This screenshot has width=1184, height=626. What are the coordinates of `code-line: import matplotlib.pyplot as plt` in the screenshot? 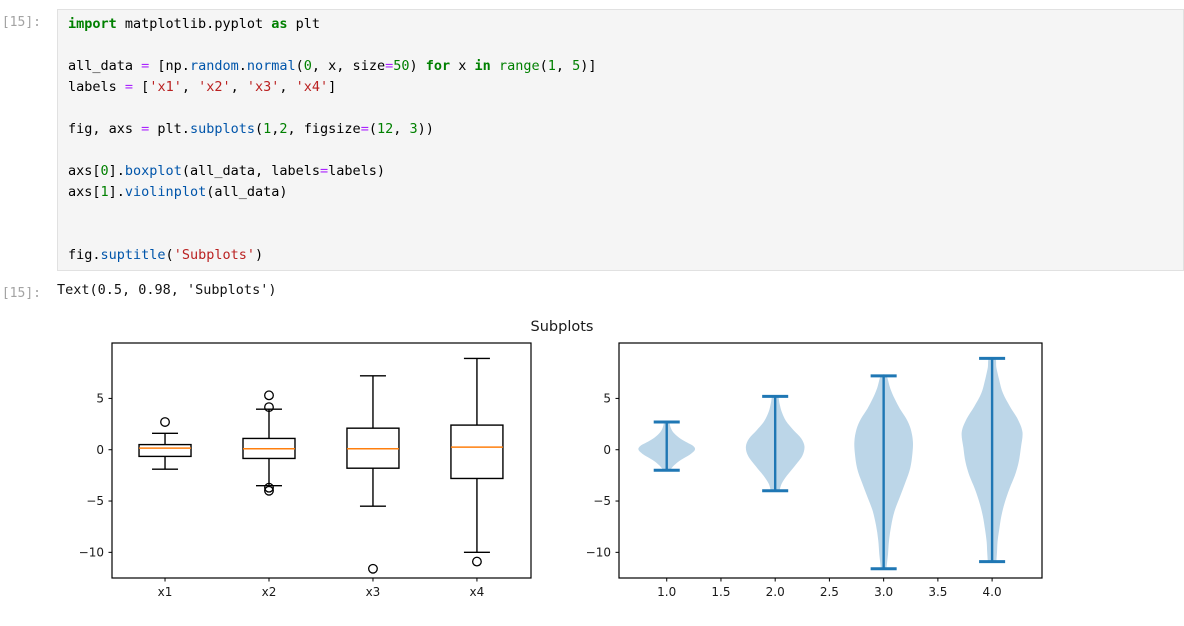 It's located at (194, 24).